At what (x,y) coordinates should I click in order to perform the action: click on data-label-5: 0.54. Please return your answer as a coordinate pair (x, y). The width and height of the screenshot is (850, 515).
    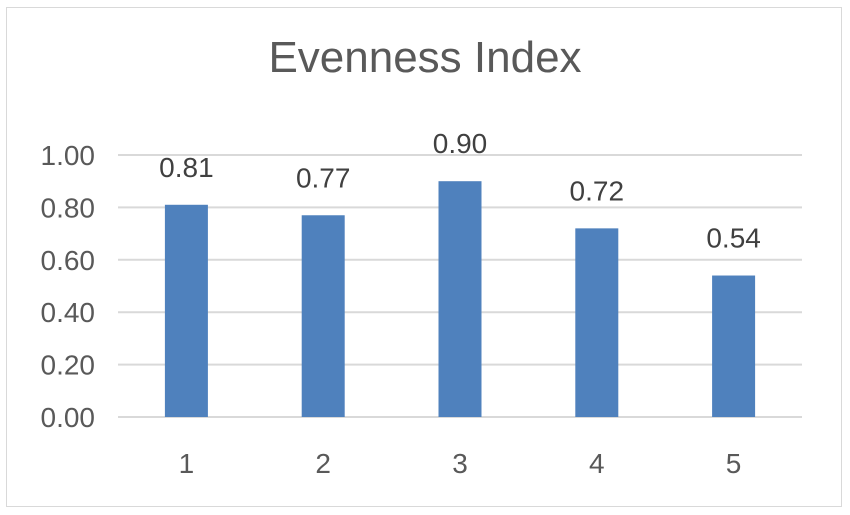
    Looking at the image, I should click on (733, 238).